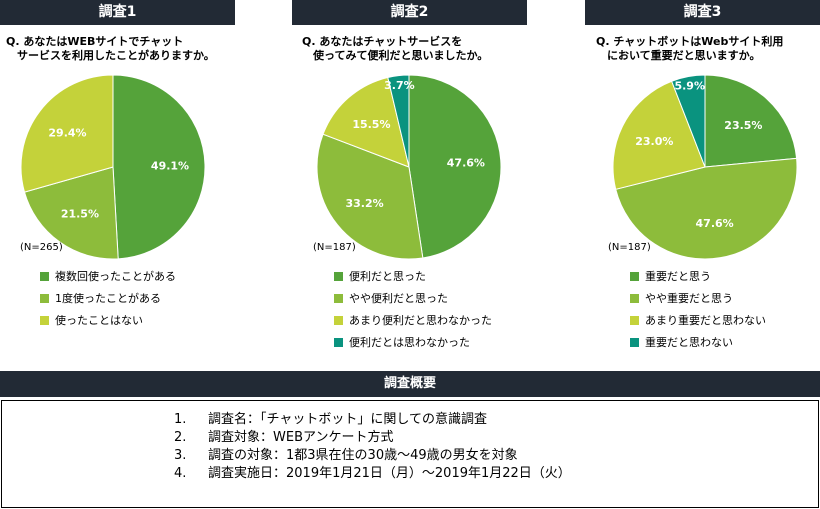  What do you see at coordinates (743, 125) in the screenshot?
I see `pie-slice-label: 23.5%` at bounding box center [743, 125].